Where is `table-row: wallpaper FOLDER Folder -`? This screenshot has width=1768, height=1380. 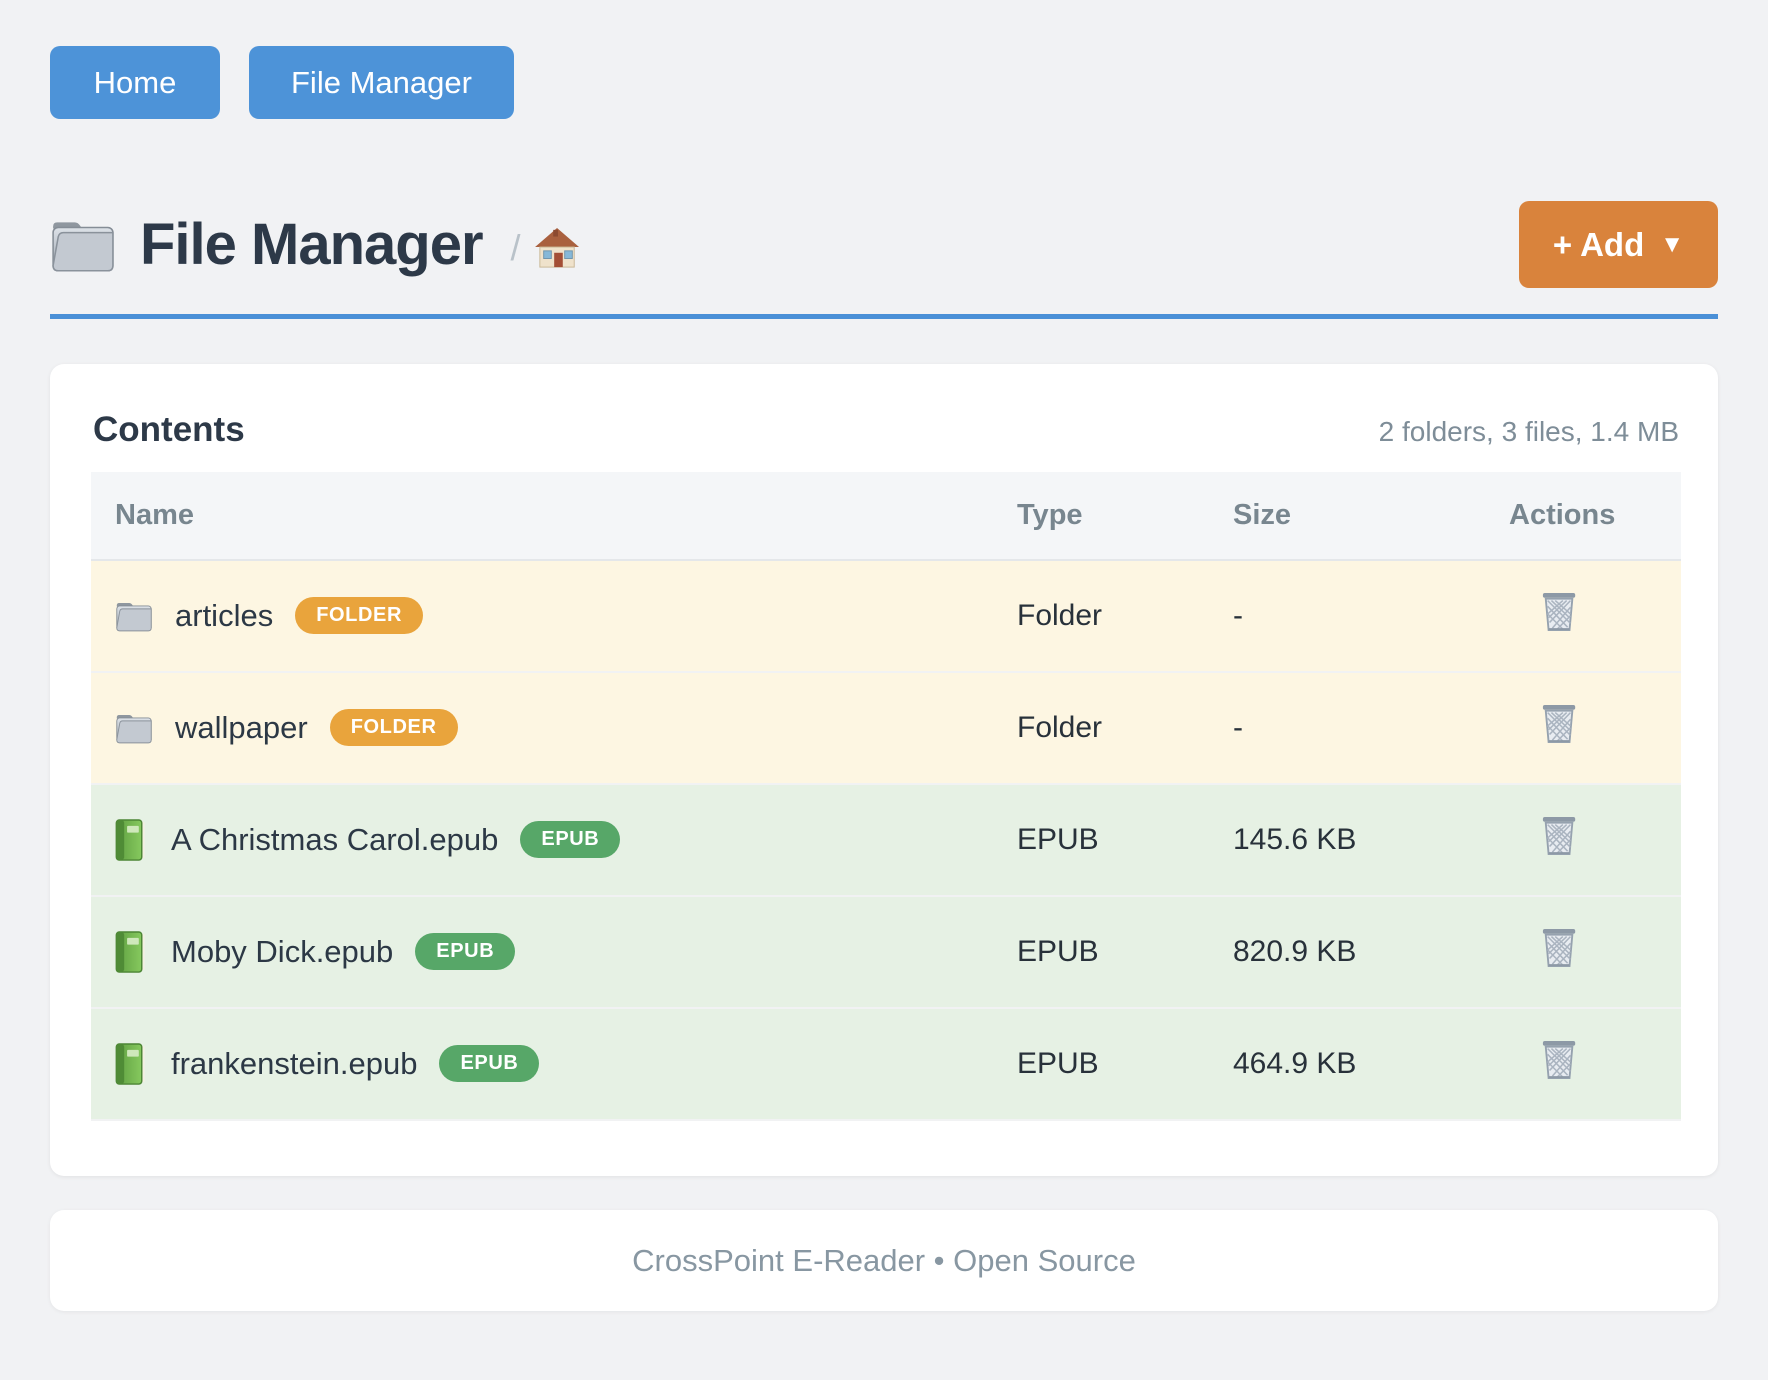
table-row: wallpaper FOLDER Folder - is located at coordinates (886, 728).